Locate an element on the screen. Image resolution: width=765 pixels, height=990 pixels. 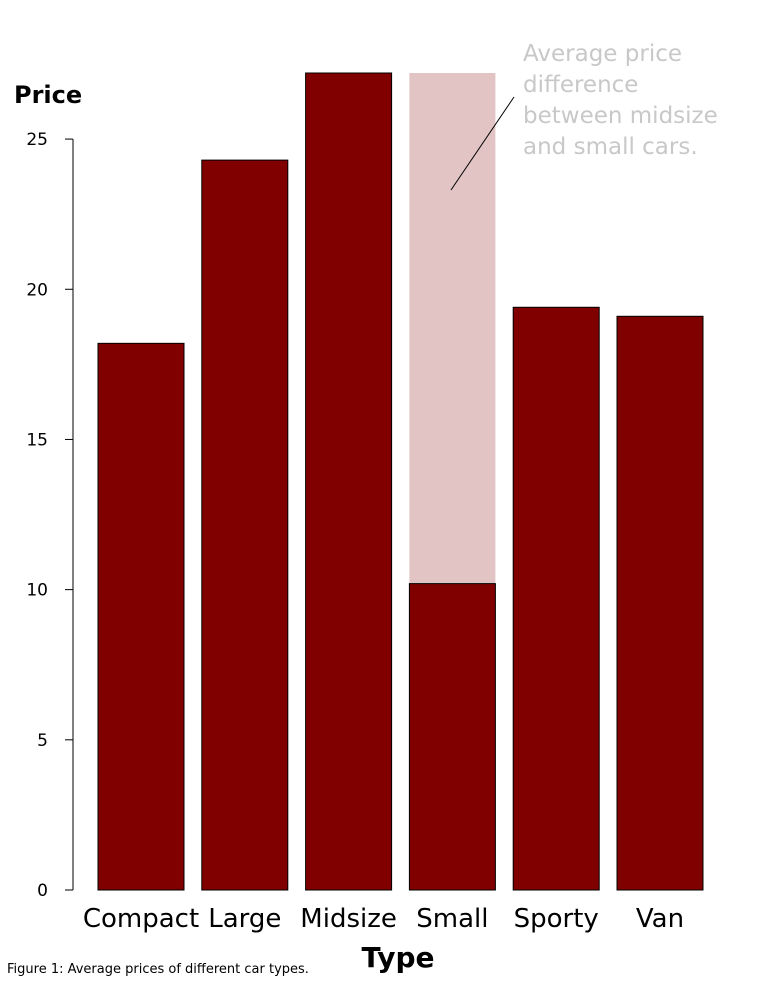
y-tick-label: 20 is located at coordinates (37, 290).